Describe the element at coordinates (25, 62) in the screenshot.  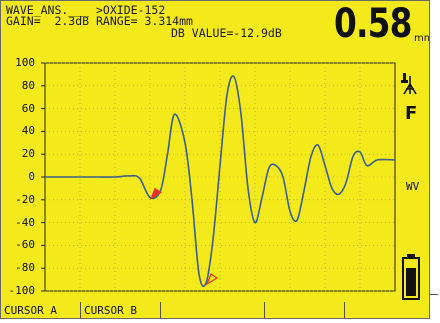
I see `y-tick-label: 100` at that location.